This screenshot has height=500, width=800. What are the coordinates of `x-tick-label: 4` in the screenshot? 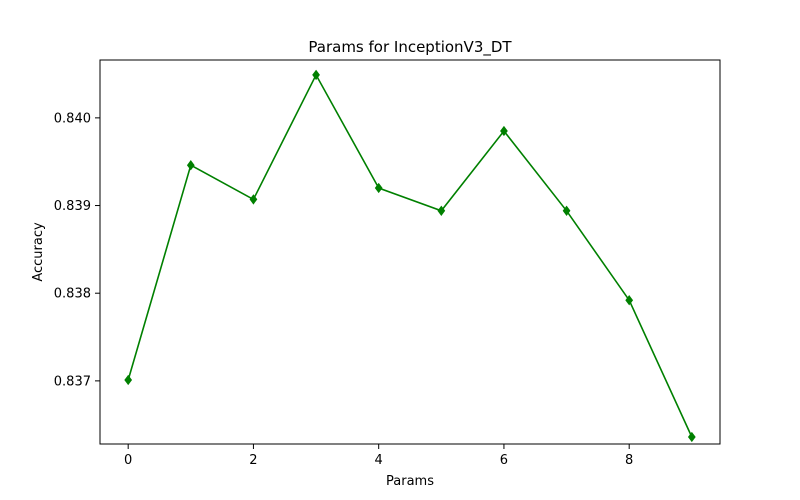 It's located at (379, 460).